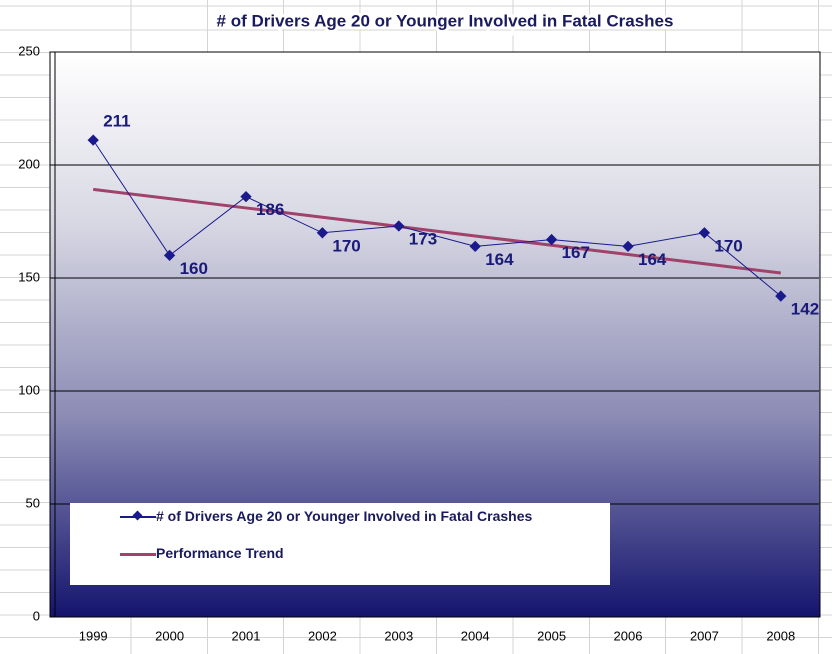  I want to click on data-label: 167, so click(576, 252).